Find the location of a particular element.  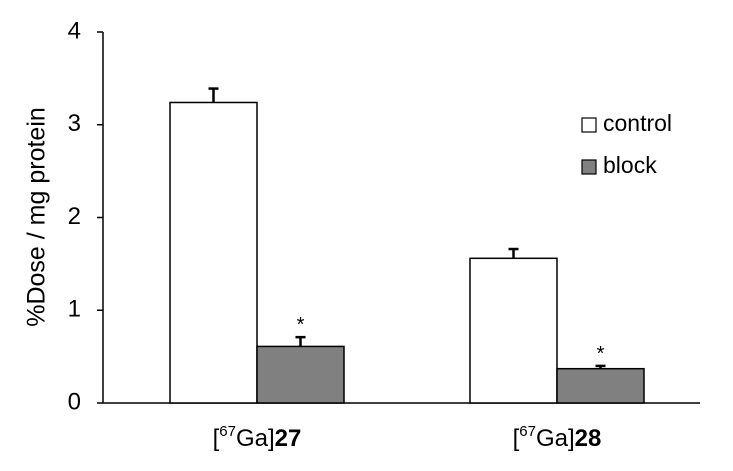

legend-swatch-block is located at coordinates (589, 167).